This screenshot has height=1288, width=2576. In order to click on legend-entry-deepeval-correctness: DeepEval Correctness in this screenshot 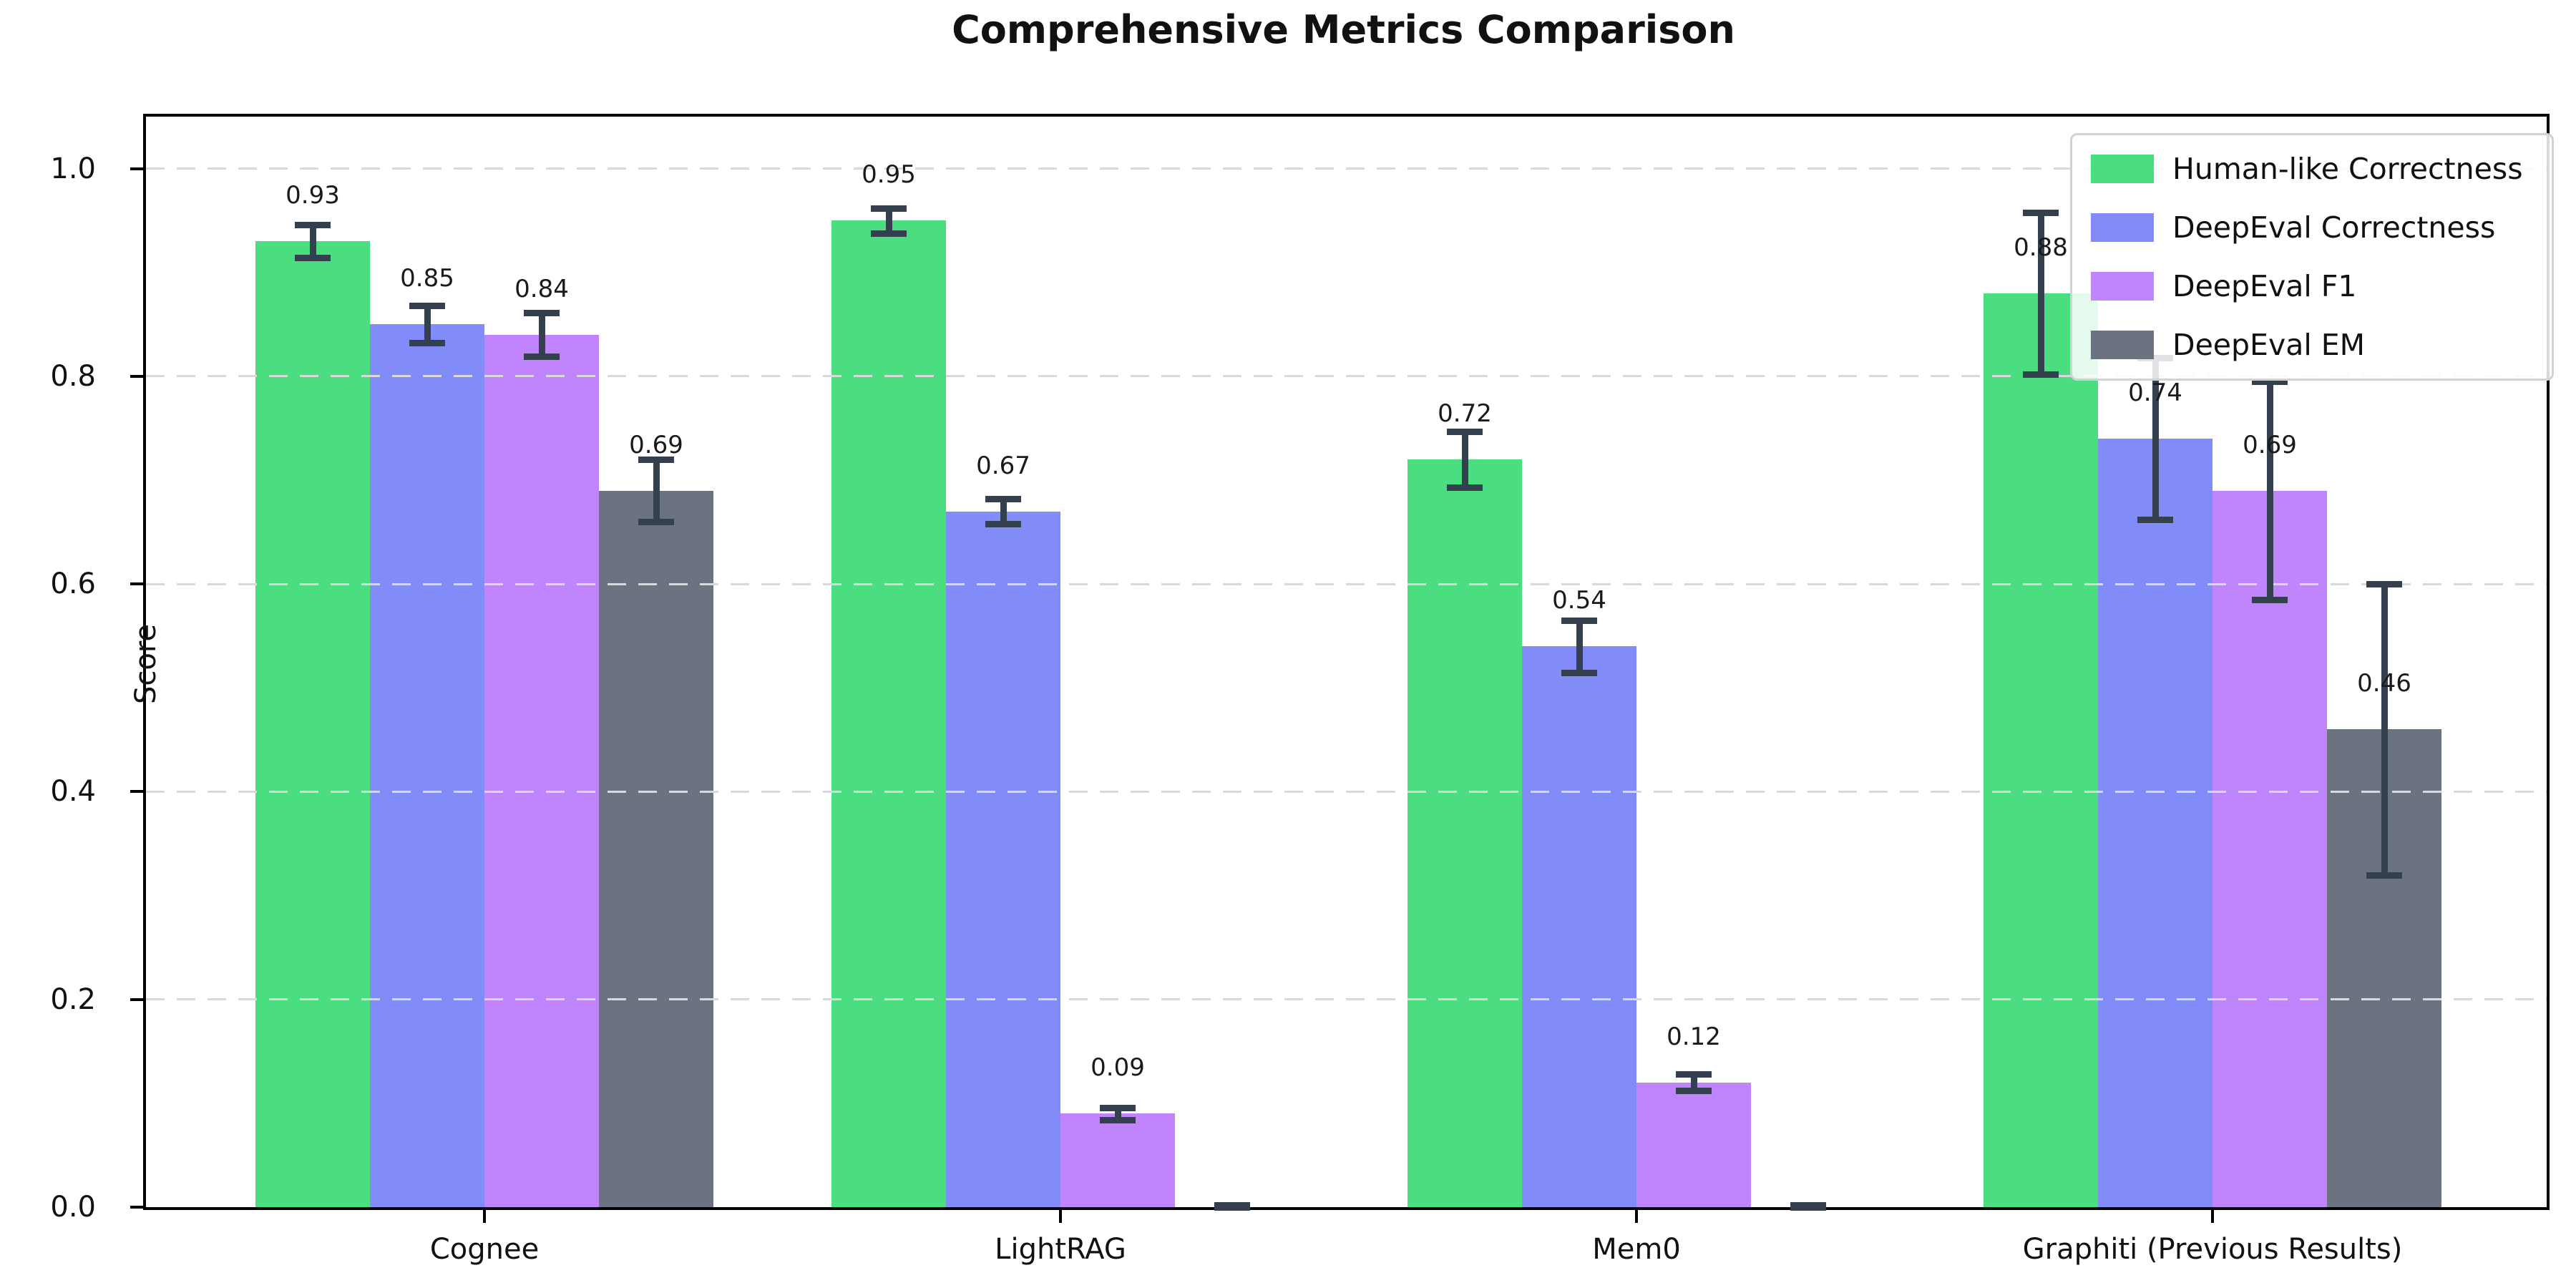, I will do `click(2321, 227)`.